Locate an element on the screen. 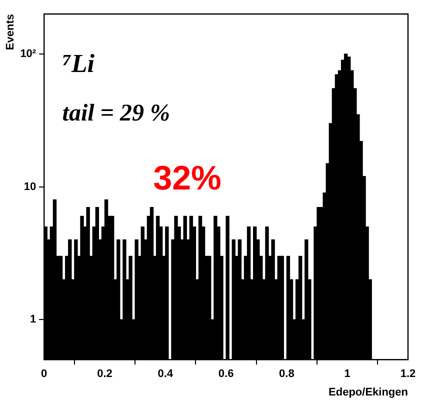 The image size is (424, 405). annotation: tail = 29 % is located at coordinates (116, 113).